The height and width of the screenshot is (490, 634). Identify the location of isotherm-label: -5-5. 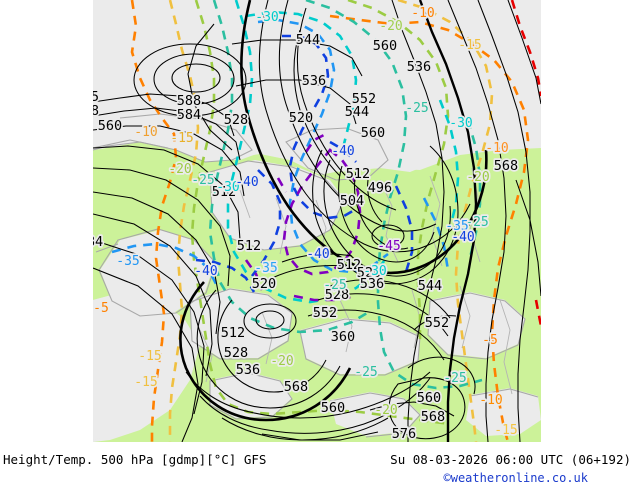
(489, 340).